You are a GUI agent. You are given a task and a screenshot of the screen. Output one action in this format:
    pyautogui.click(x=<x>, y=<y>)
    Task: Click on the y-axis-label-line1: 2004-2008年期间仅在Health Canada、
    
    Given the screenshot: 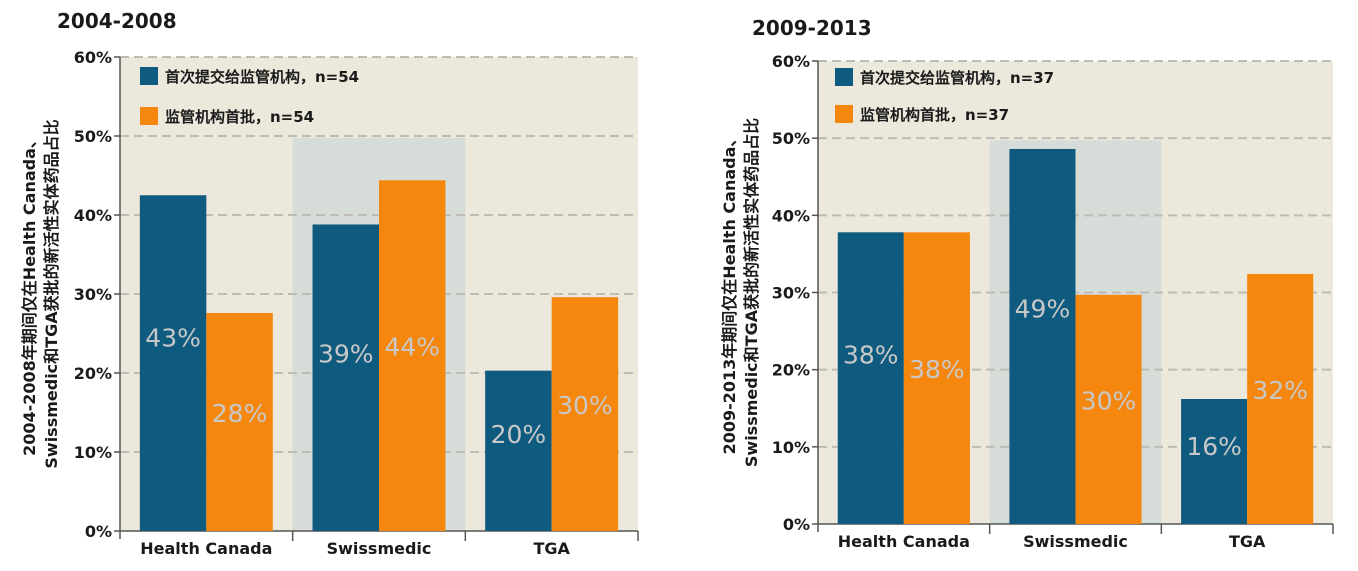 What is the action you would take?
    pyautogui.click(x=29, y=294)
    